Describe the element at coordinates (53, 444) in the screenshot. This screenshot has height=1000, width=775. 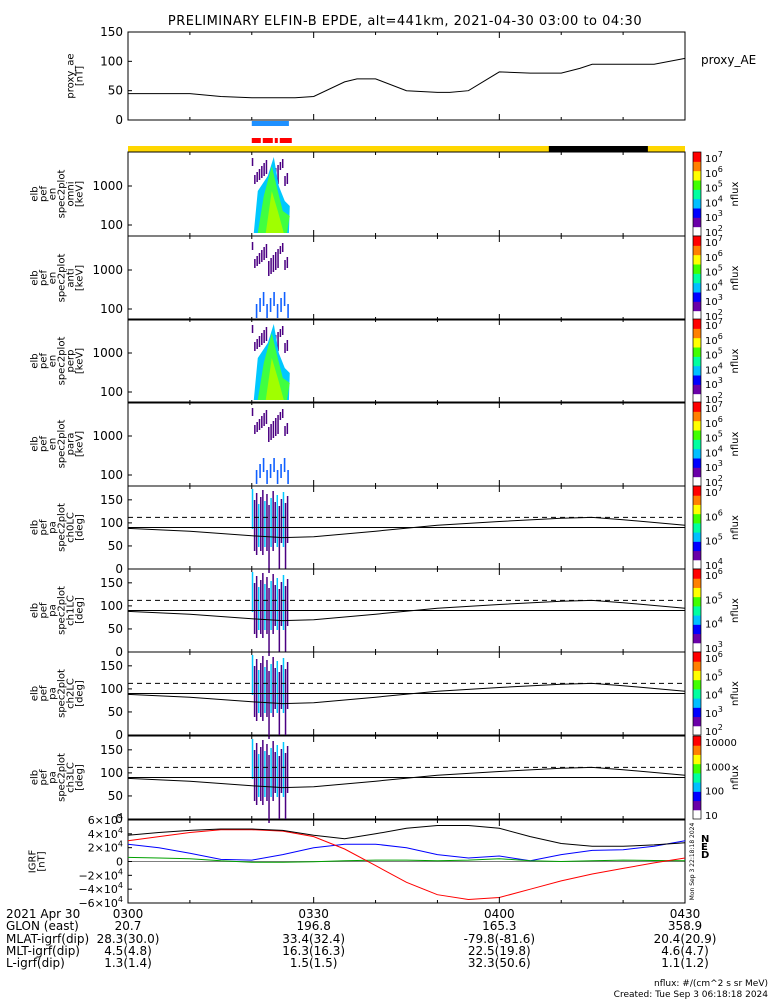
I see `y-axis-label-line: en` at that location.